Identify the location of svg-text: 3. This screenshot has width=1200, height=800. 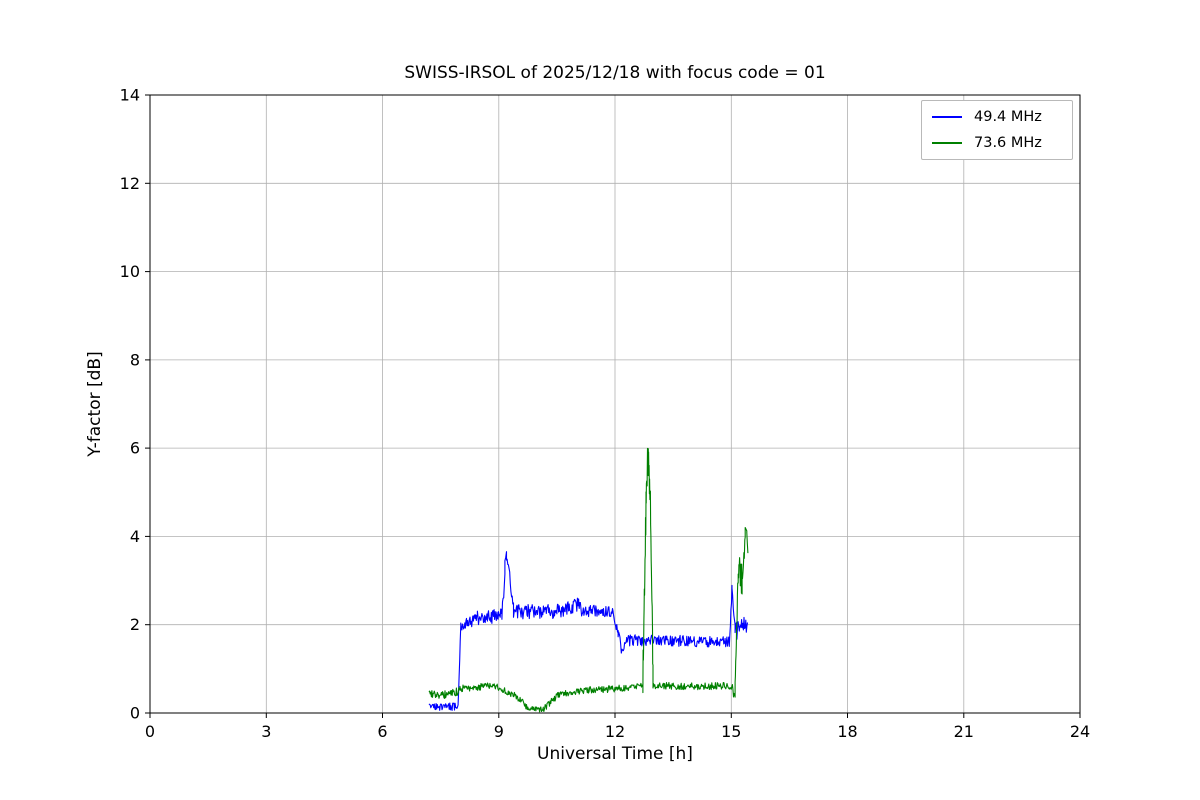
(266, 731).